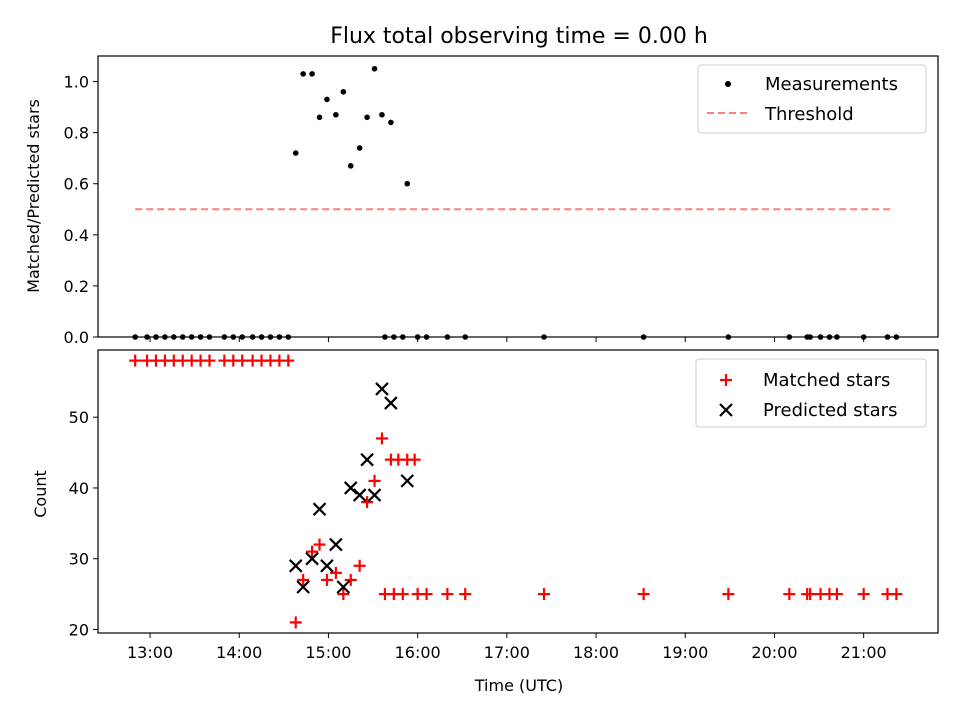 This screenshot has height=724, width=960. What do you see at coordinates (76, 286) in the screenshot?
I see `top-y-tick-label: 0.2` at bounding box center [76, 286].